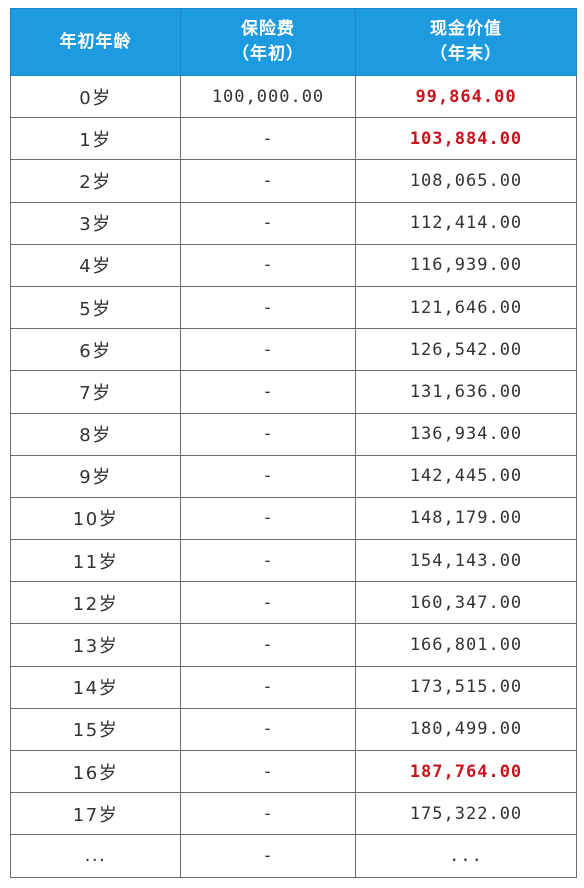 This screenshot has width=584, height=888. Describe the element at coordinates (95, 96) in the screenshot. I see `age-cell: 0岁` at that location.